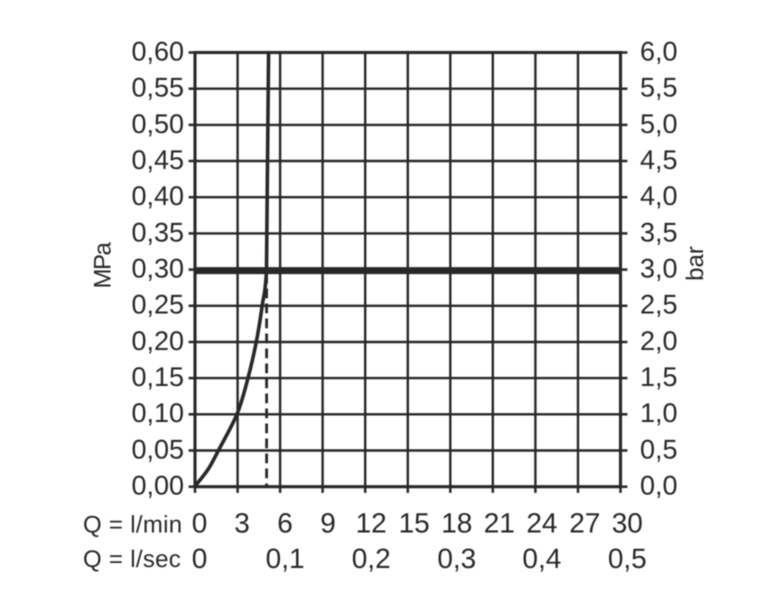  Describe the element at coordinates (157, 305) in the screenshot. I see `svg-text: 0,25` at that location.